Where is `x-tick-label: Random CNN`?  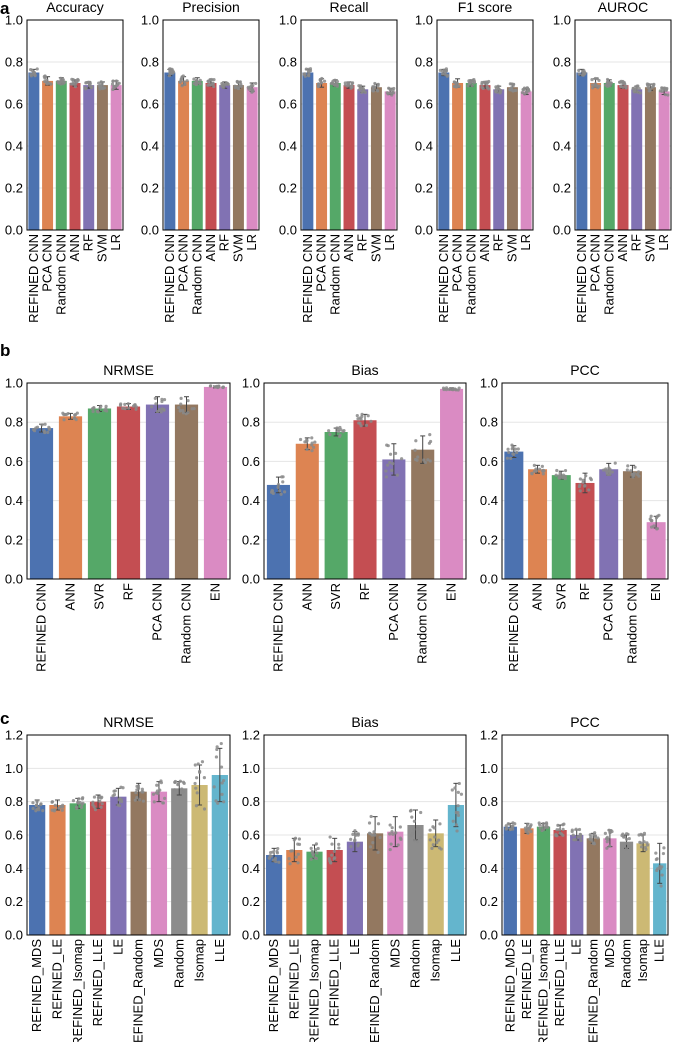
x-tick-label: Random CNN is located at coordinates (186, 623).